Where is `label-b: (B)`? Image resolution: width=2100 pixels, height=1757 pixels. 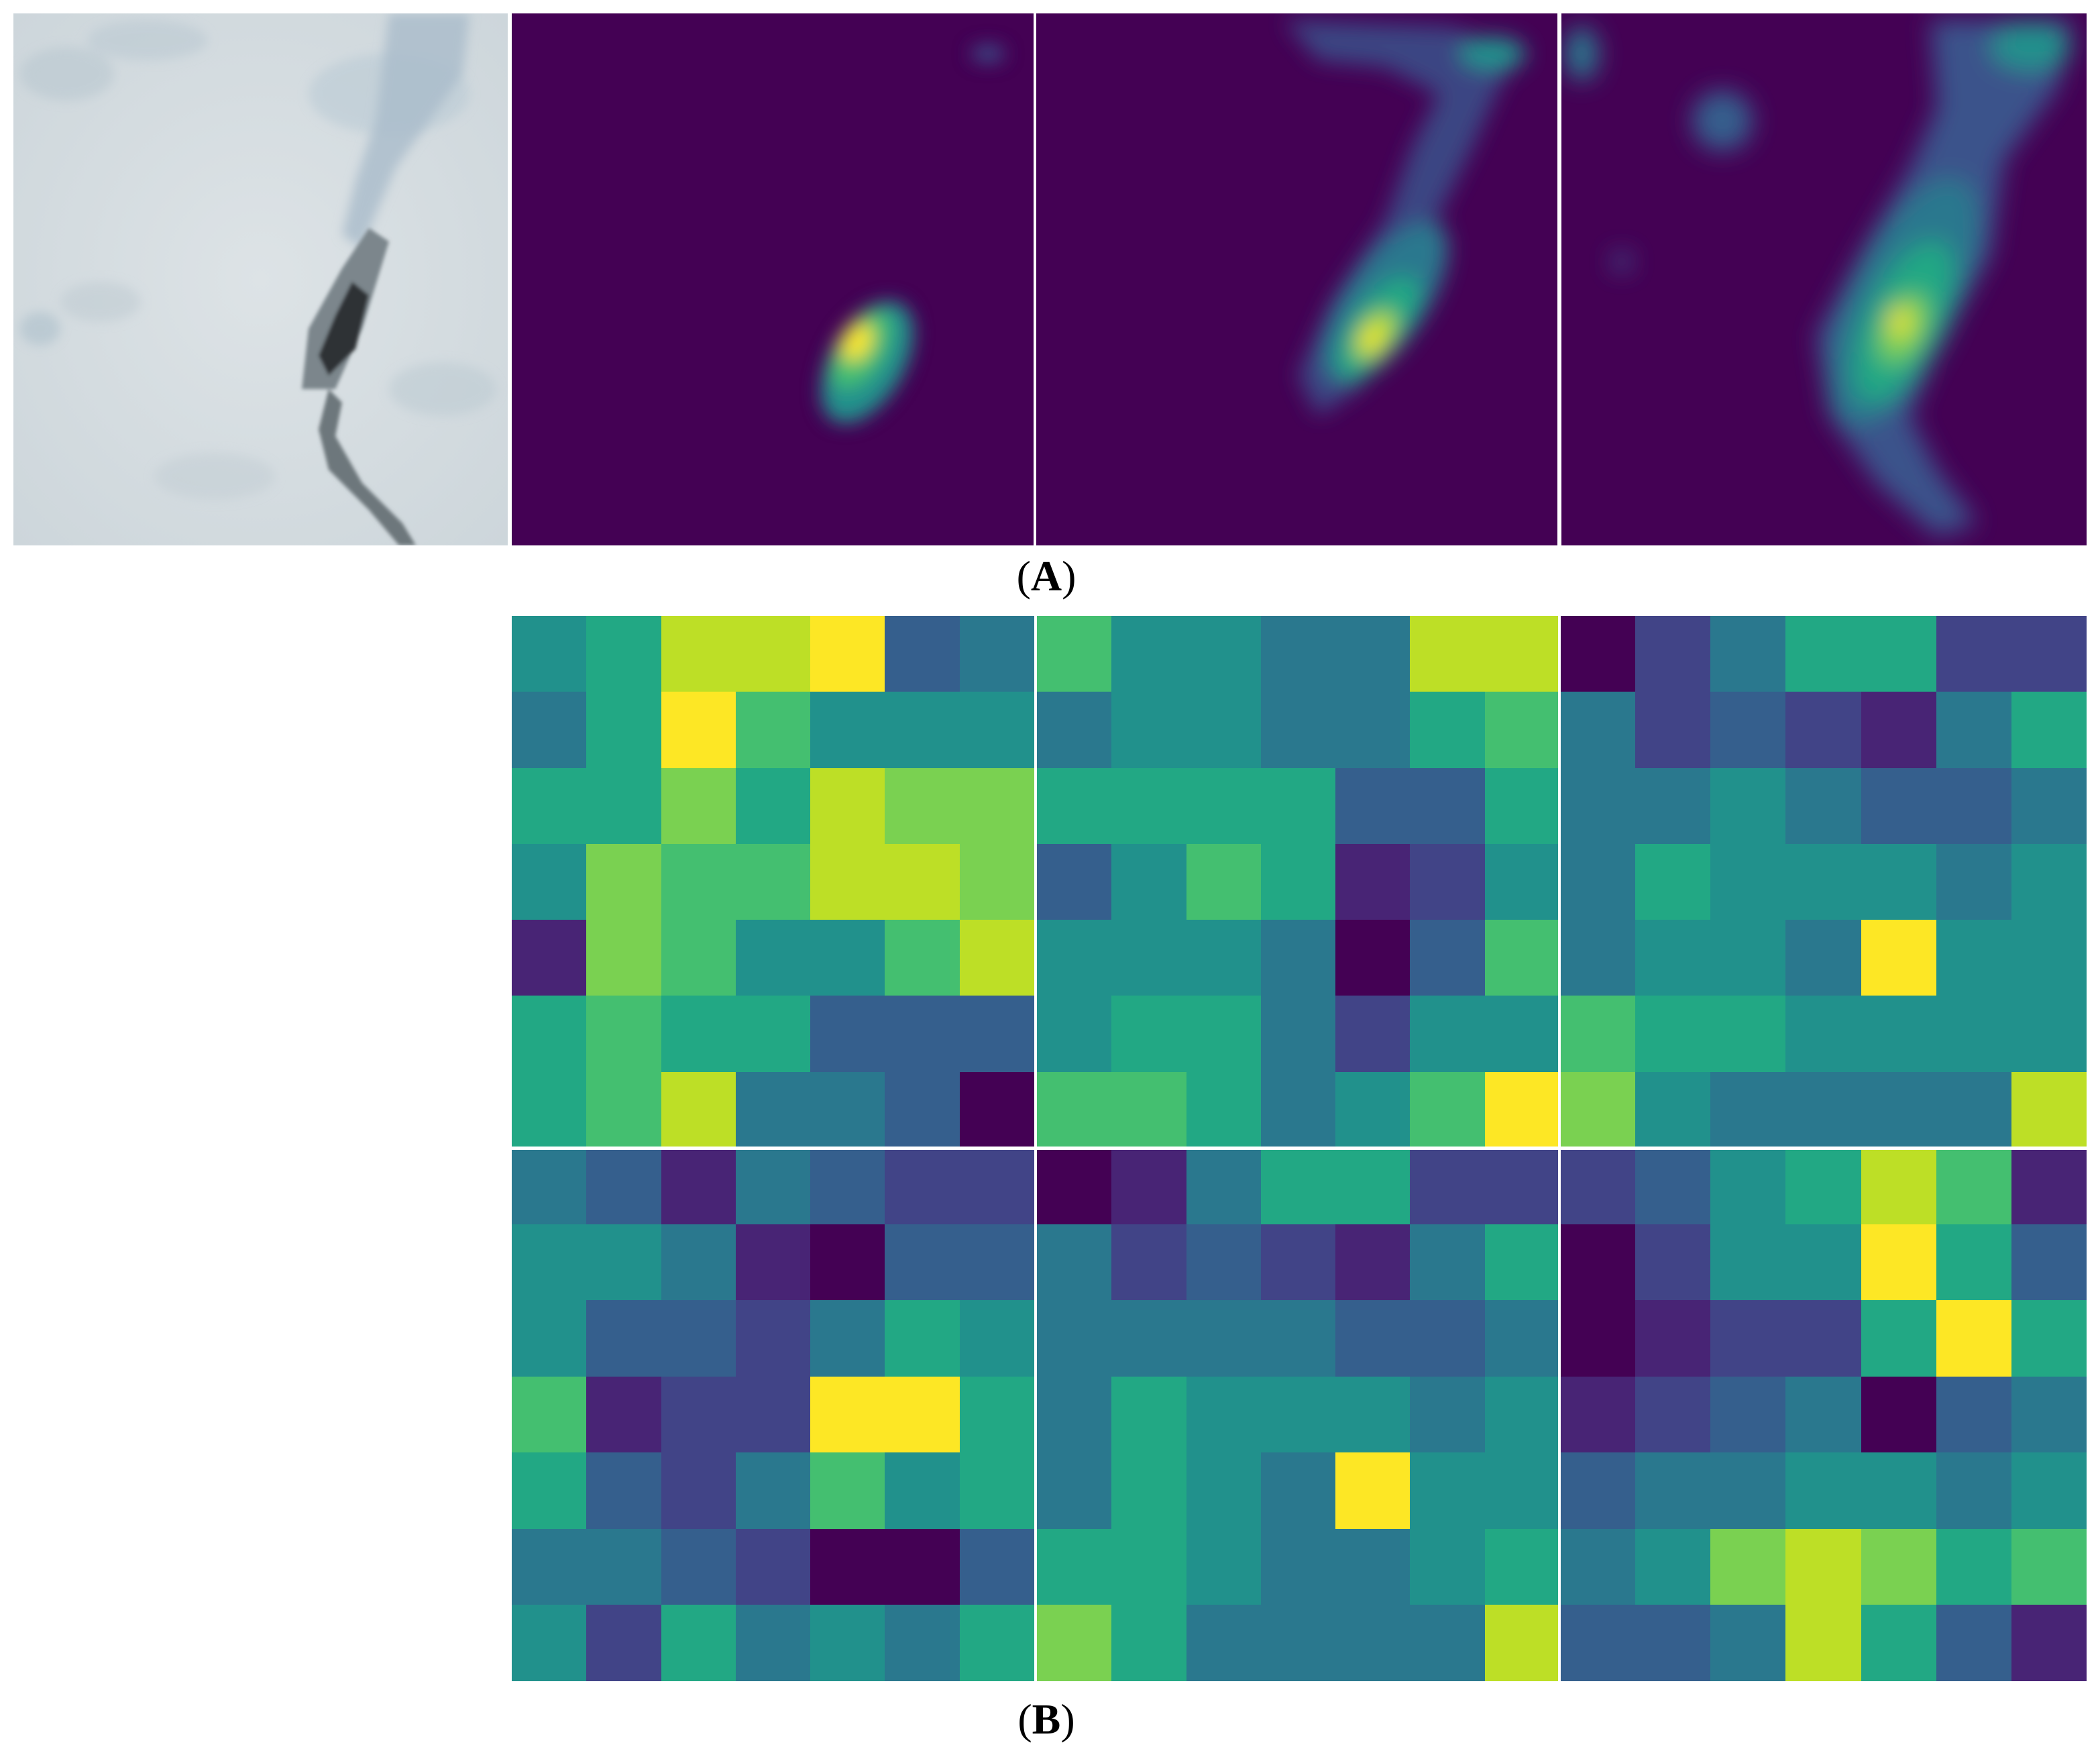
label-b: (B) is located at coordinates (1046, 1719).